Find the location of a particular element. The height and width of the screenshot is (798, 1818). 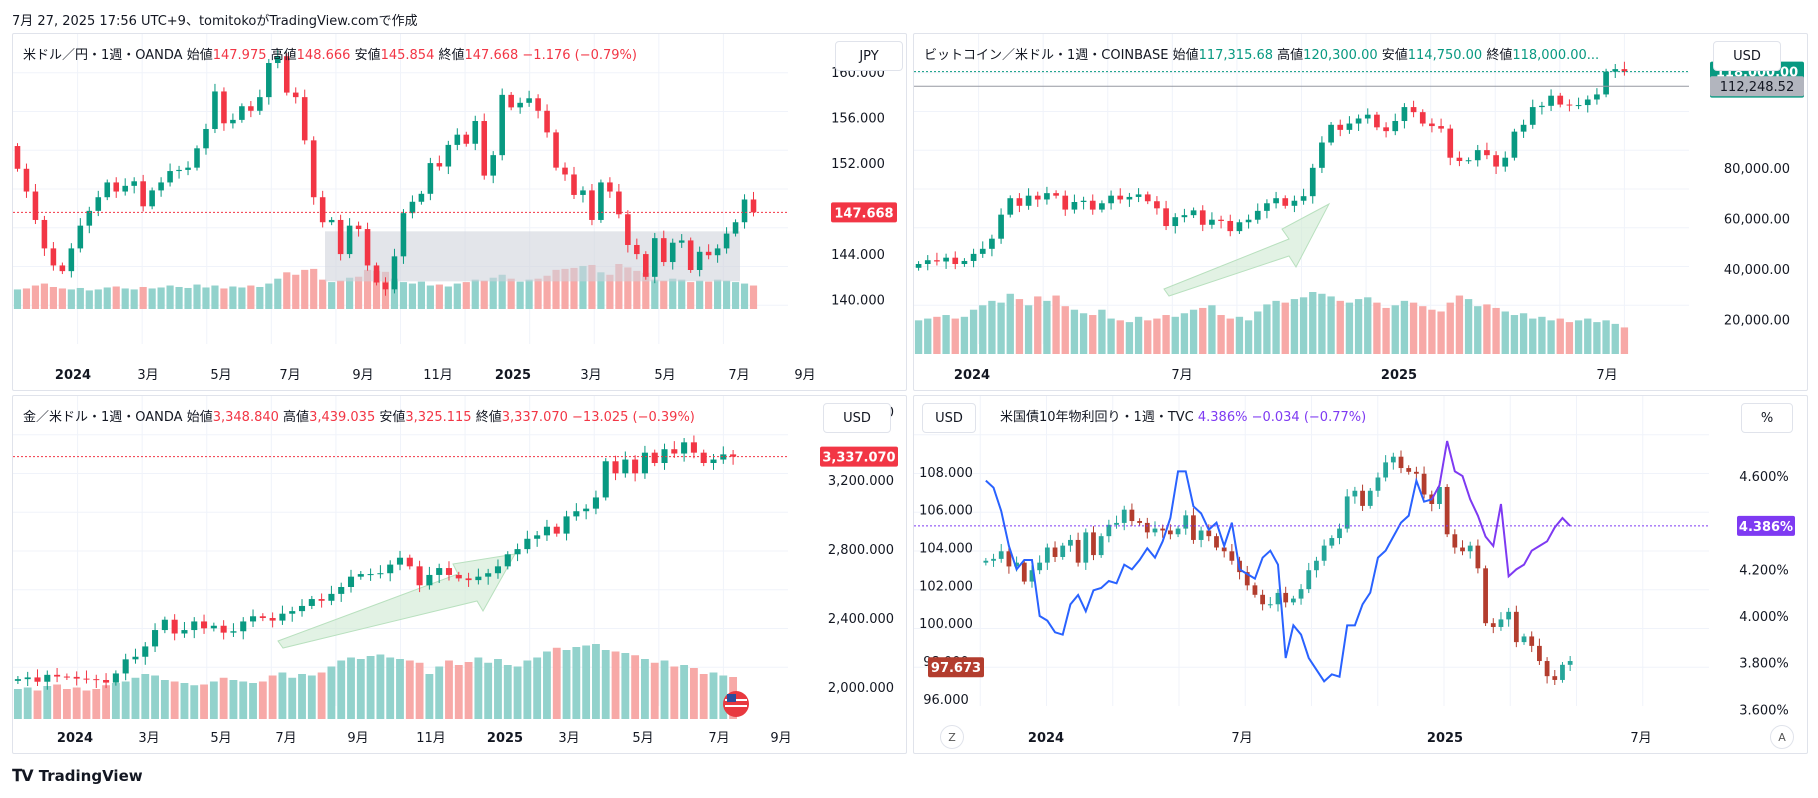

y-axis-tick-label: 144.000 is located at coordinates (858, 255).